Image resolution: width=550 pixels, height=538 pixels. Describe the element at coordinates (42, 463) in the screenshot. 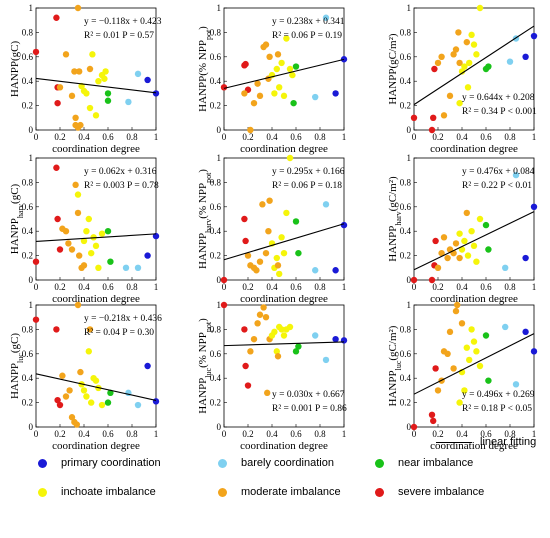

I see `legend-marker-primary` at that location.